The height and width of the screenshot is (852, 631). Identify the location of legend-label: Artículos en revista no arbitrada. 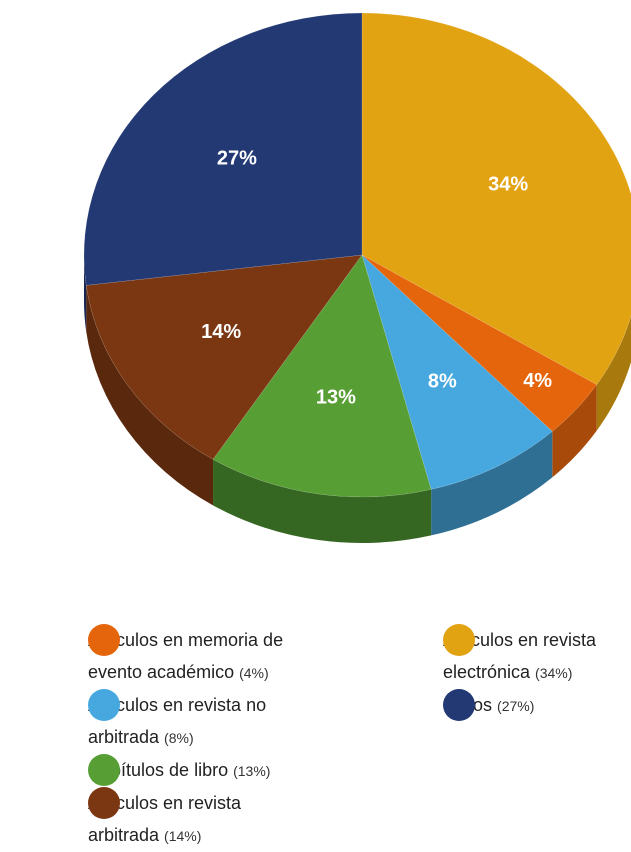
(177, 721).